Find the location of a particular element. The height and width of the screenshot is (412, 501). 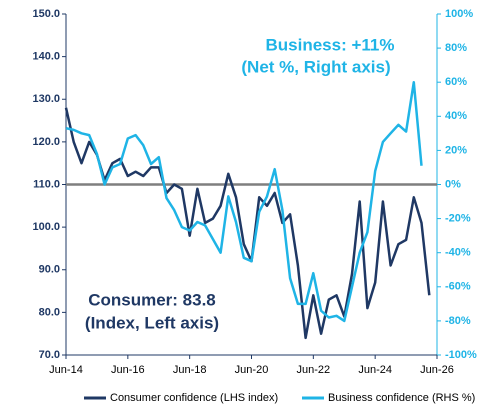

x-tick-label: Jun-26 is located at coordinates (437, 370).